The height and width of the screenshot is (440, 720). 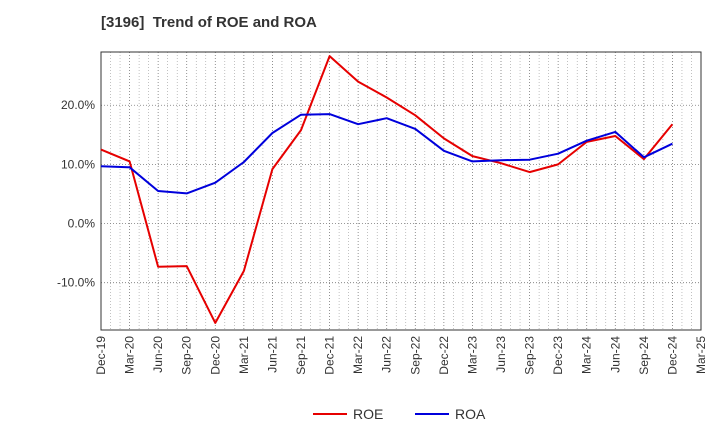 I want to click on x-tick-label: Sep-24, so click(x=644, y=355).